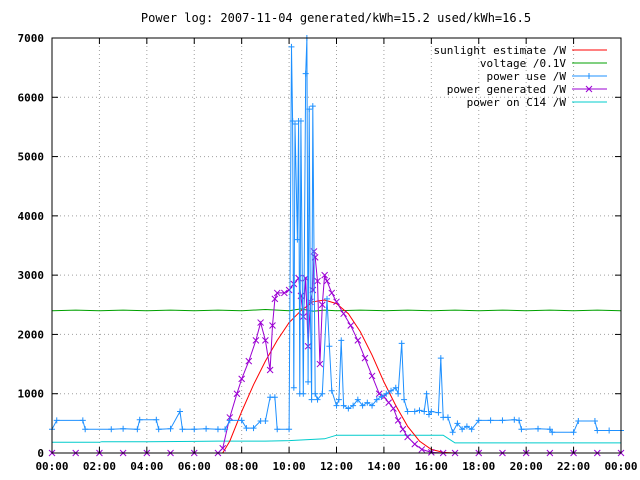  Describe the element at coordinates (241, 466) in the screenshot. I see `x-tick-label: 08:00` at that location.